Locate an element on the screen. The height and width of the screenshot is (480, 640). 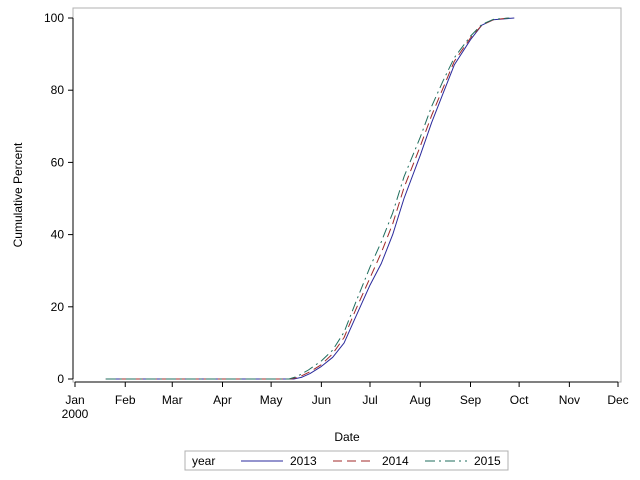
x-tick-label: Mar is located at coordinates (172, 400).